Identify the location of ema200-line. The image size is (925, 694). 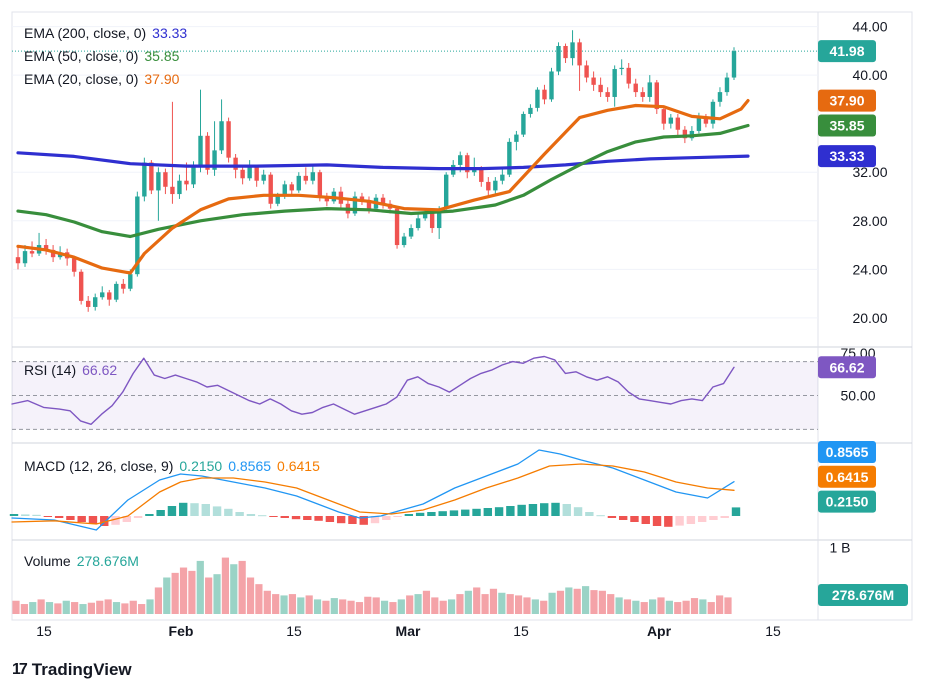
(383, 161).